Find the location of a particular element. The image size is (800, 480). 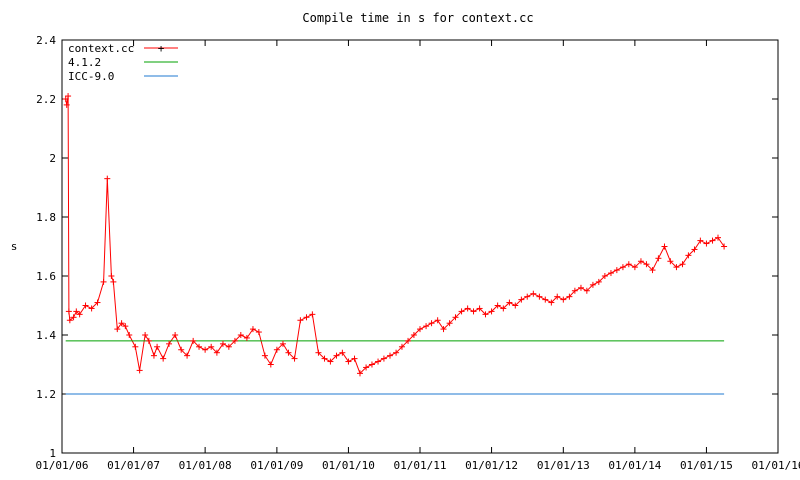

chart-title: Compile time in s for context.cc is located at coordinates (417, 18).